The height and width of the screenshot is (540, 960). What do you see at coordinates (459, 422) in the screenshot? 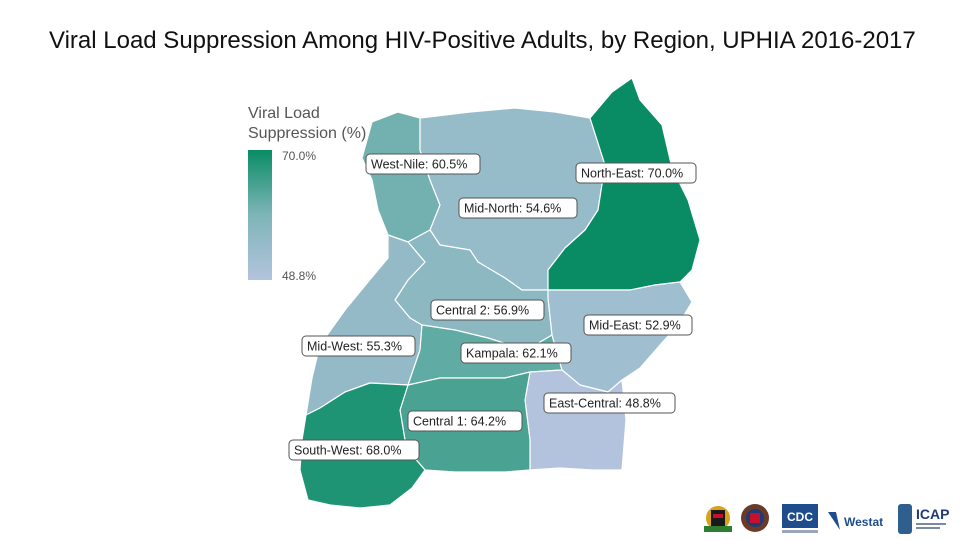
I see `svg-text: Central 1: 64.2%` at bounding box center [459, 422].